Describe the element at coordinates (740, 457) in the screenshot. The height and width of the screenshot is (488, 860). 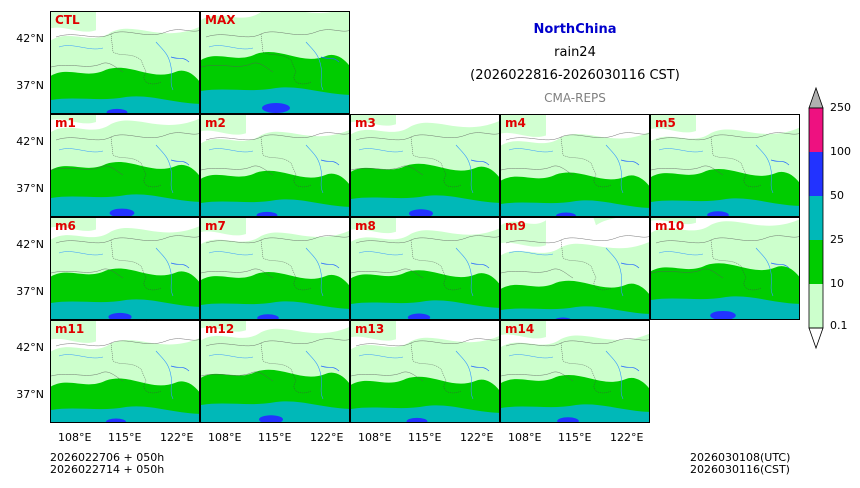
I see `valid-time-utc: 2026030108(UTC)` at that location.